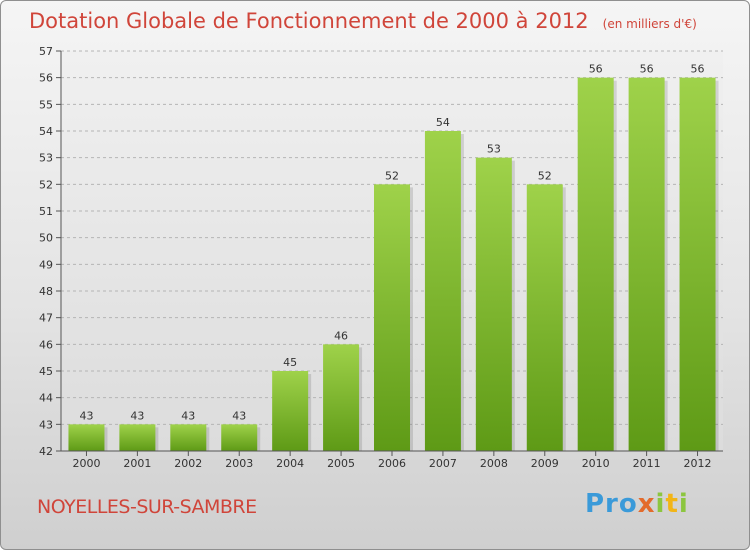  I want to click on y-tick-label: 55, so click(46, 104).